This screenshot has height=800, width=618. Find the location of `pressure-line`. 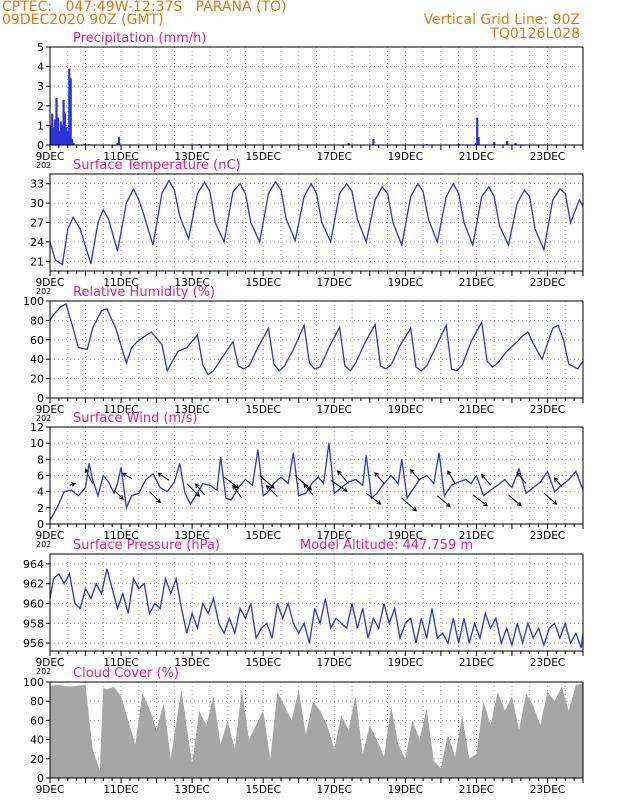

pressure-line is located at coordinates (316, 608).